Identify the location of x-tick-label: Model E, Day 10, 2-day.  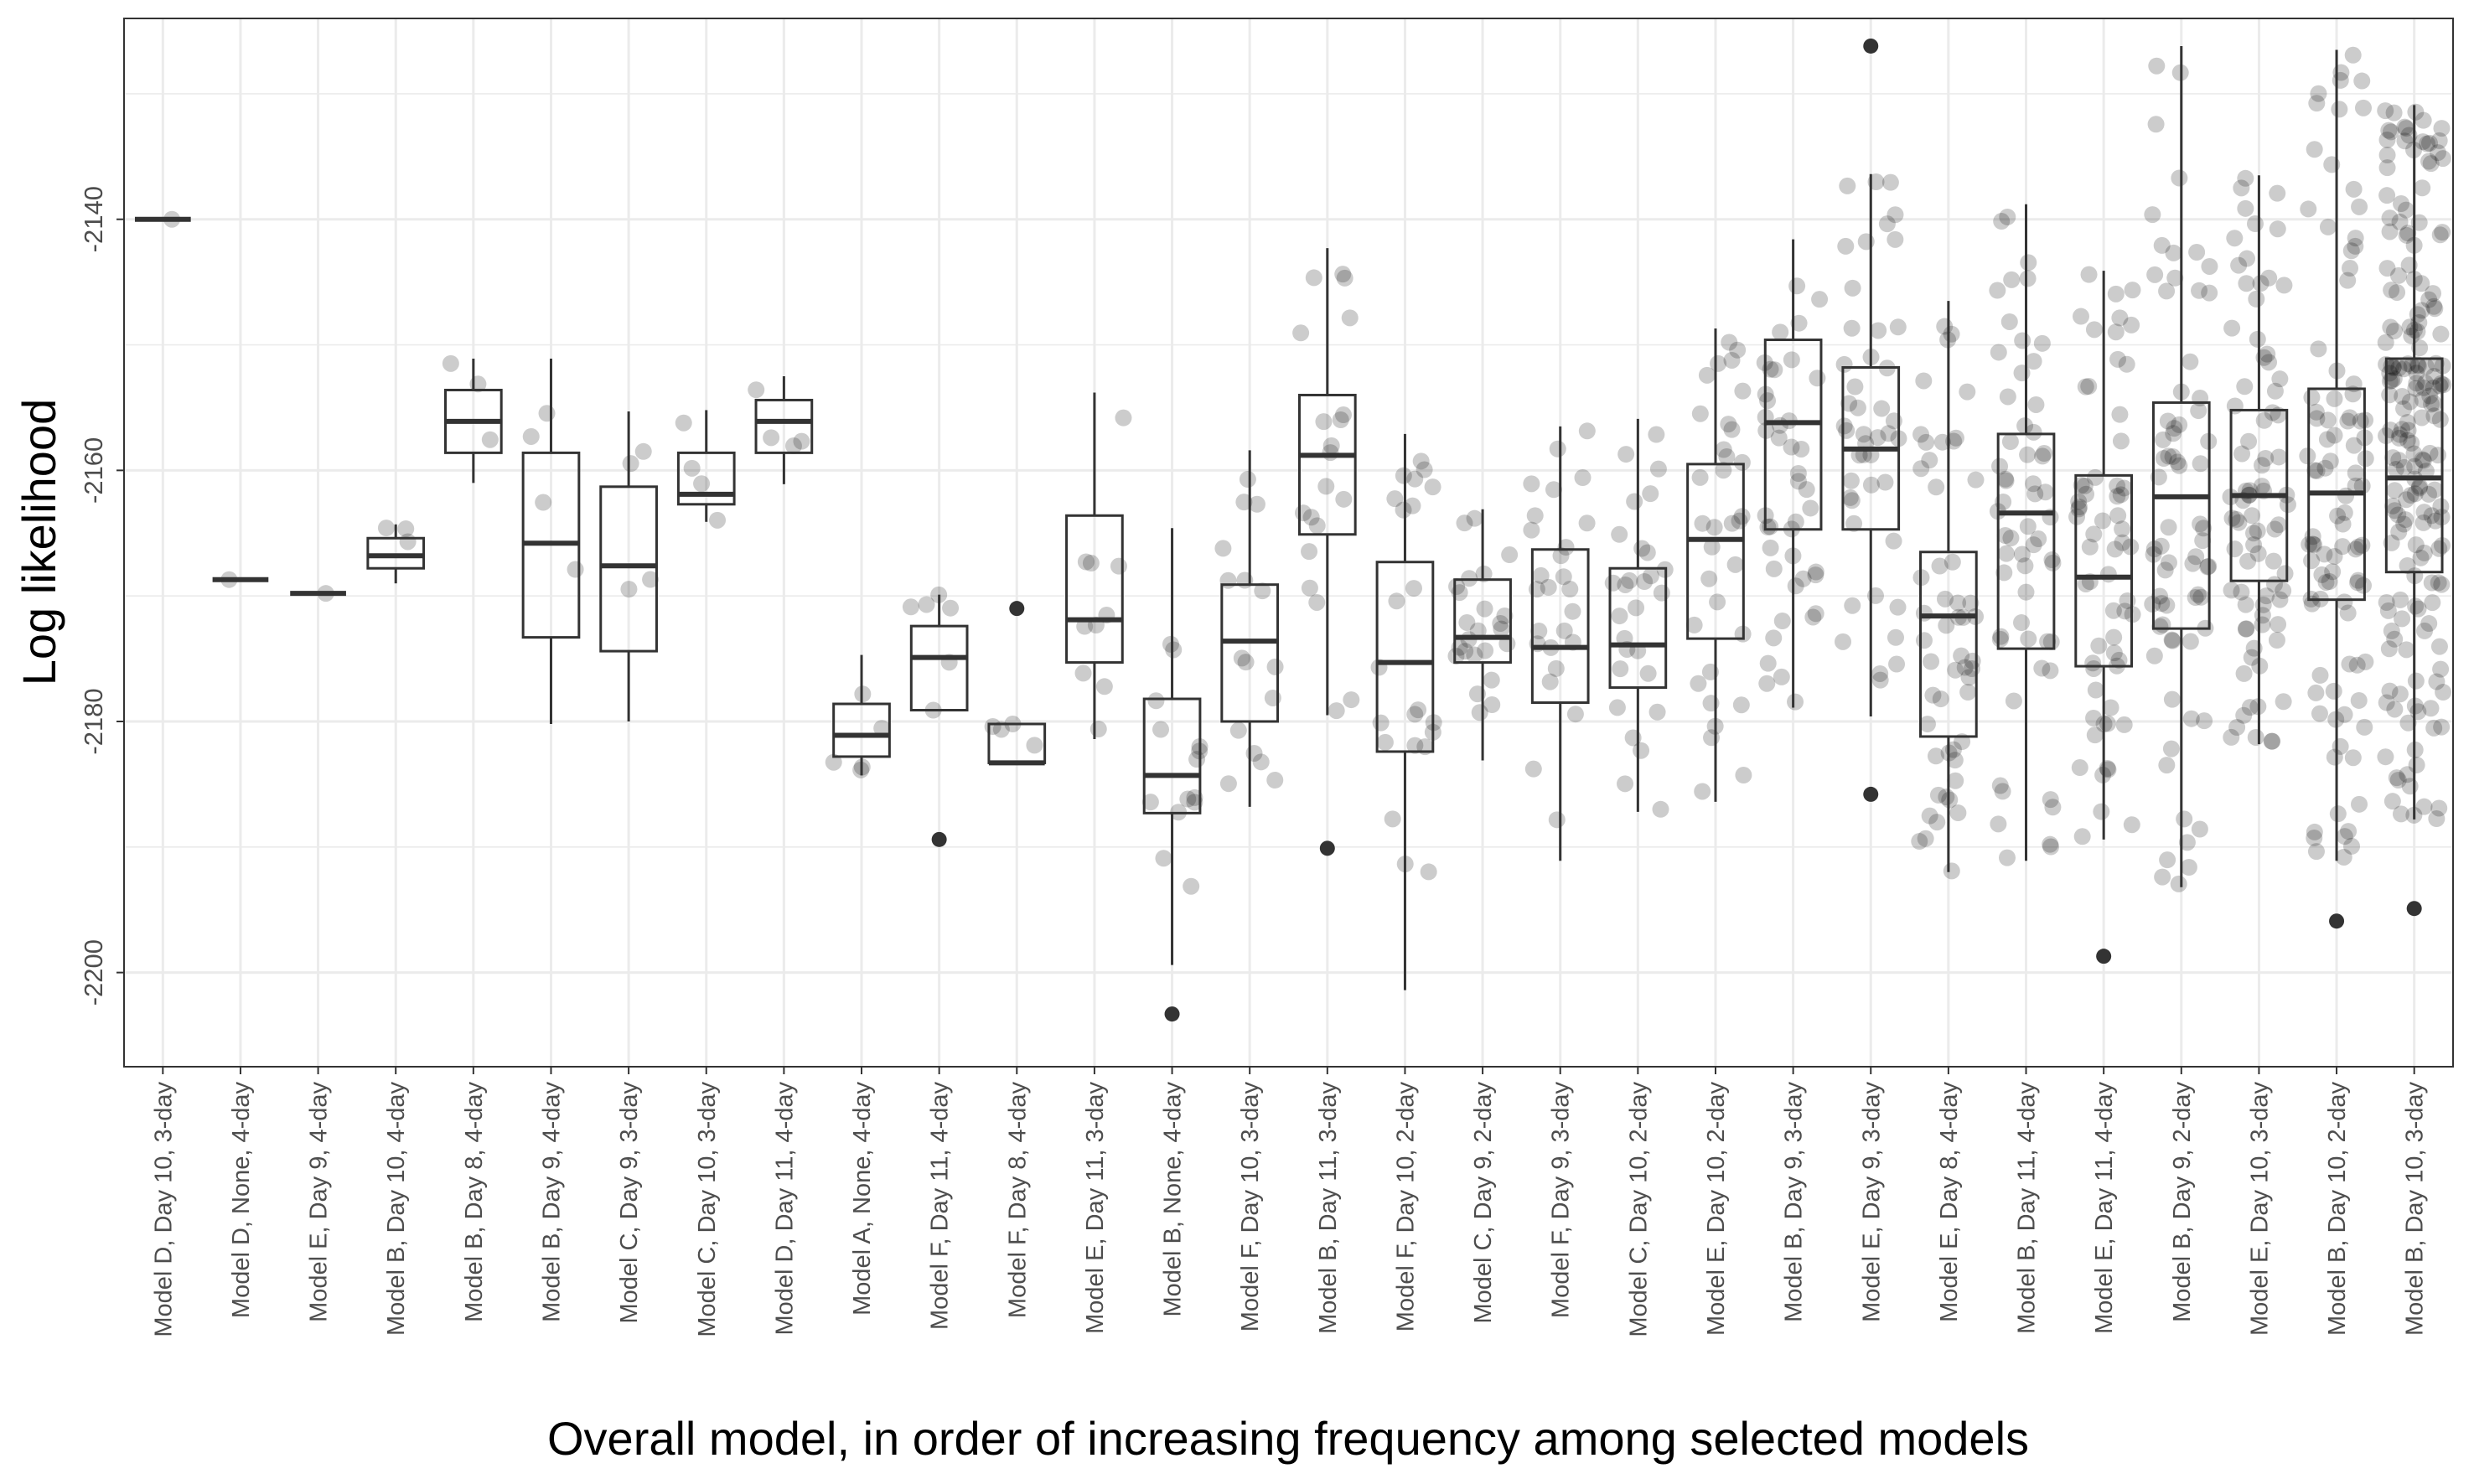
(1716, 1209).